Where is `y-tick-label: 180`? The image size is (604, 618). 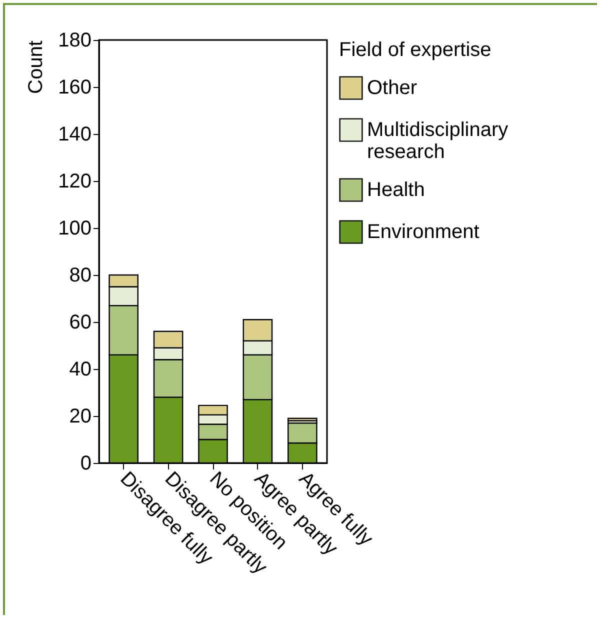
y-tick-label: 180 is located at coordinates (75, 41).